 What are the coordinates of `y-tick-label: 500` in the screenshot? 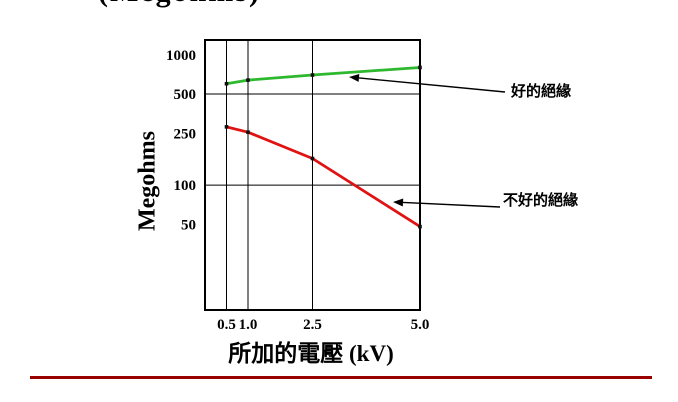 It's located at (185, 95).